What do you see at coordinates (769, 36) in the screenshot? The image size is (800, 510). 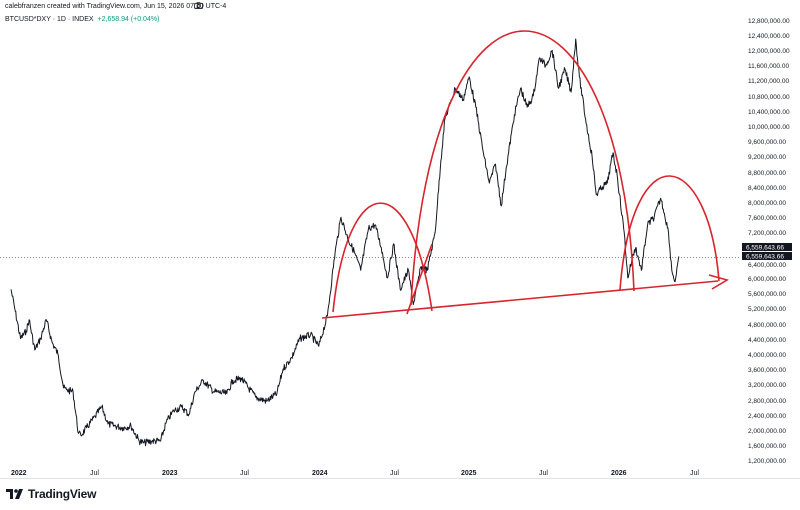 I see `y-tick: 12,400,000.00` at bounding box center [769, 36].